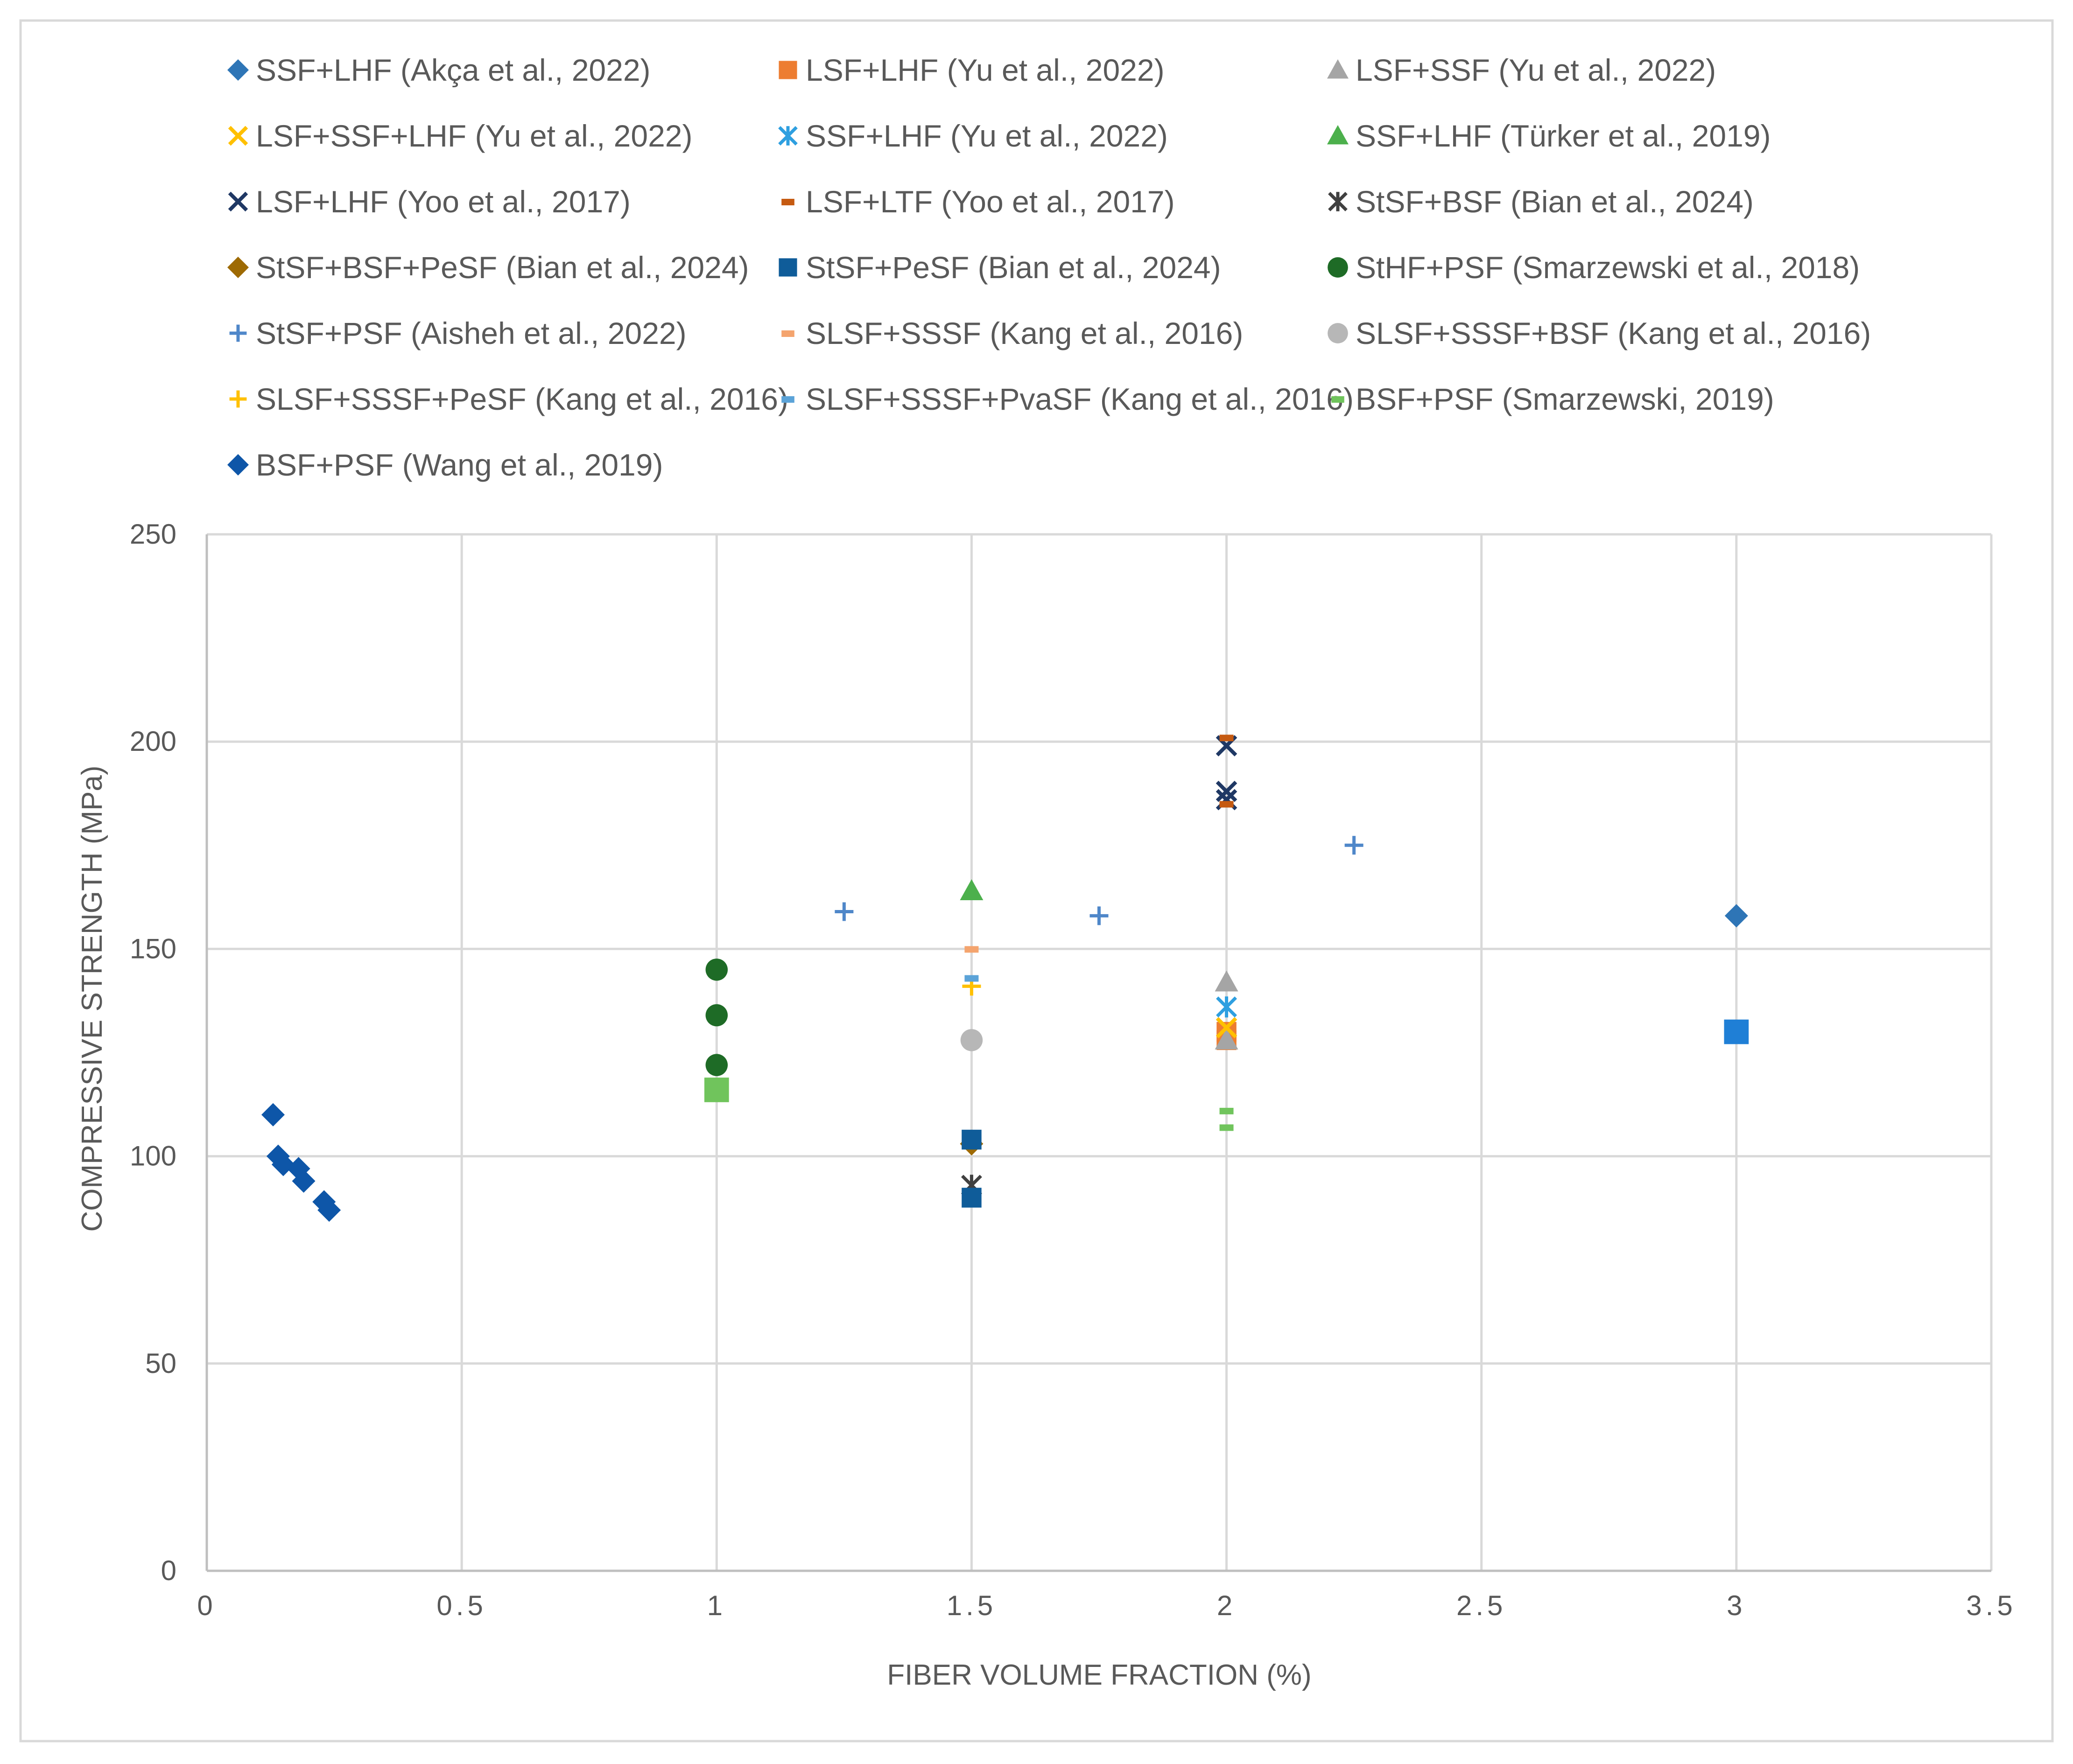  I want to click on legend-item: LSF+LTF (Yoo et al., 2017), so click(978, 201).